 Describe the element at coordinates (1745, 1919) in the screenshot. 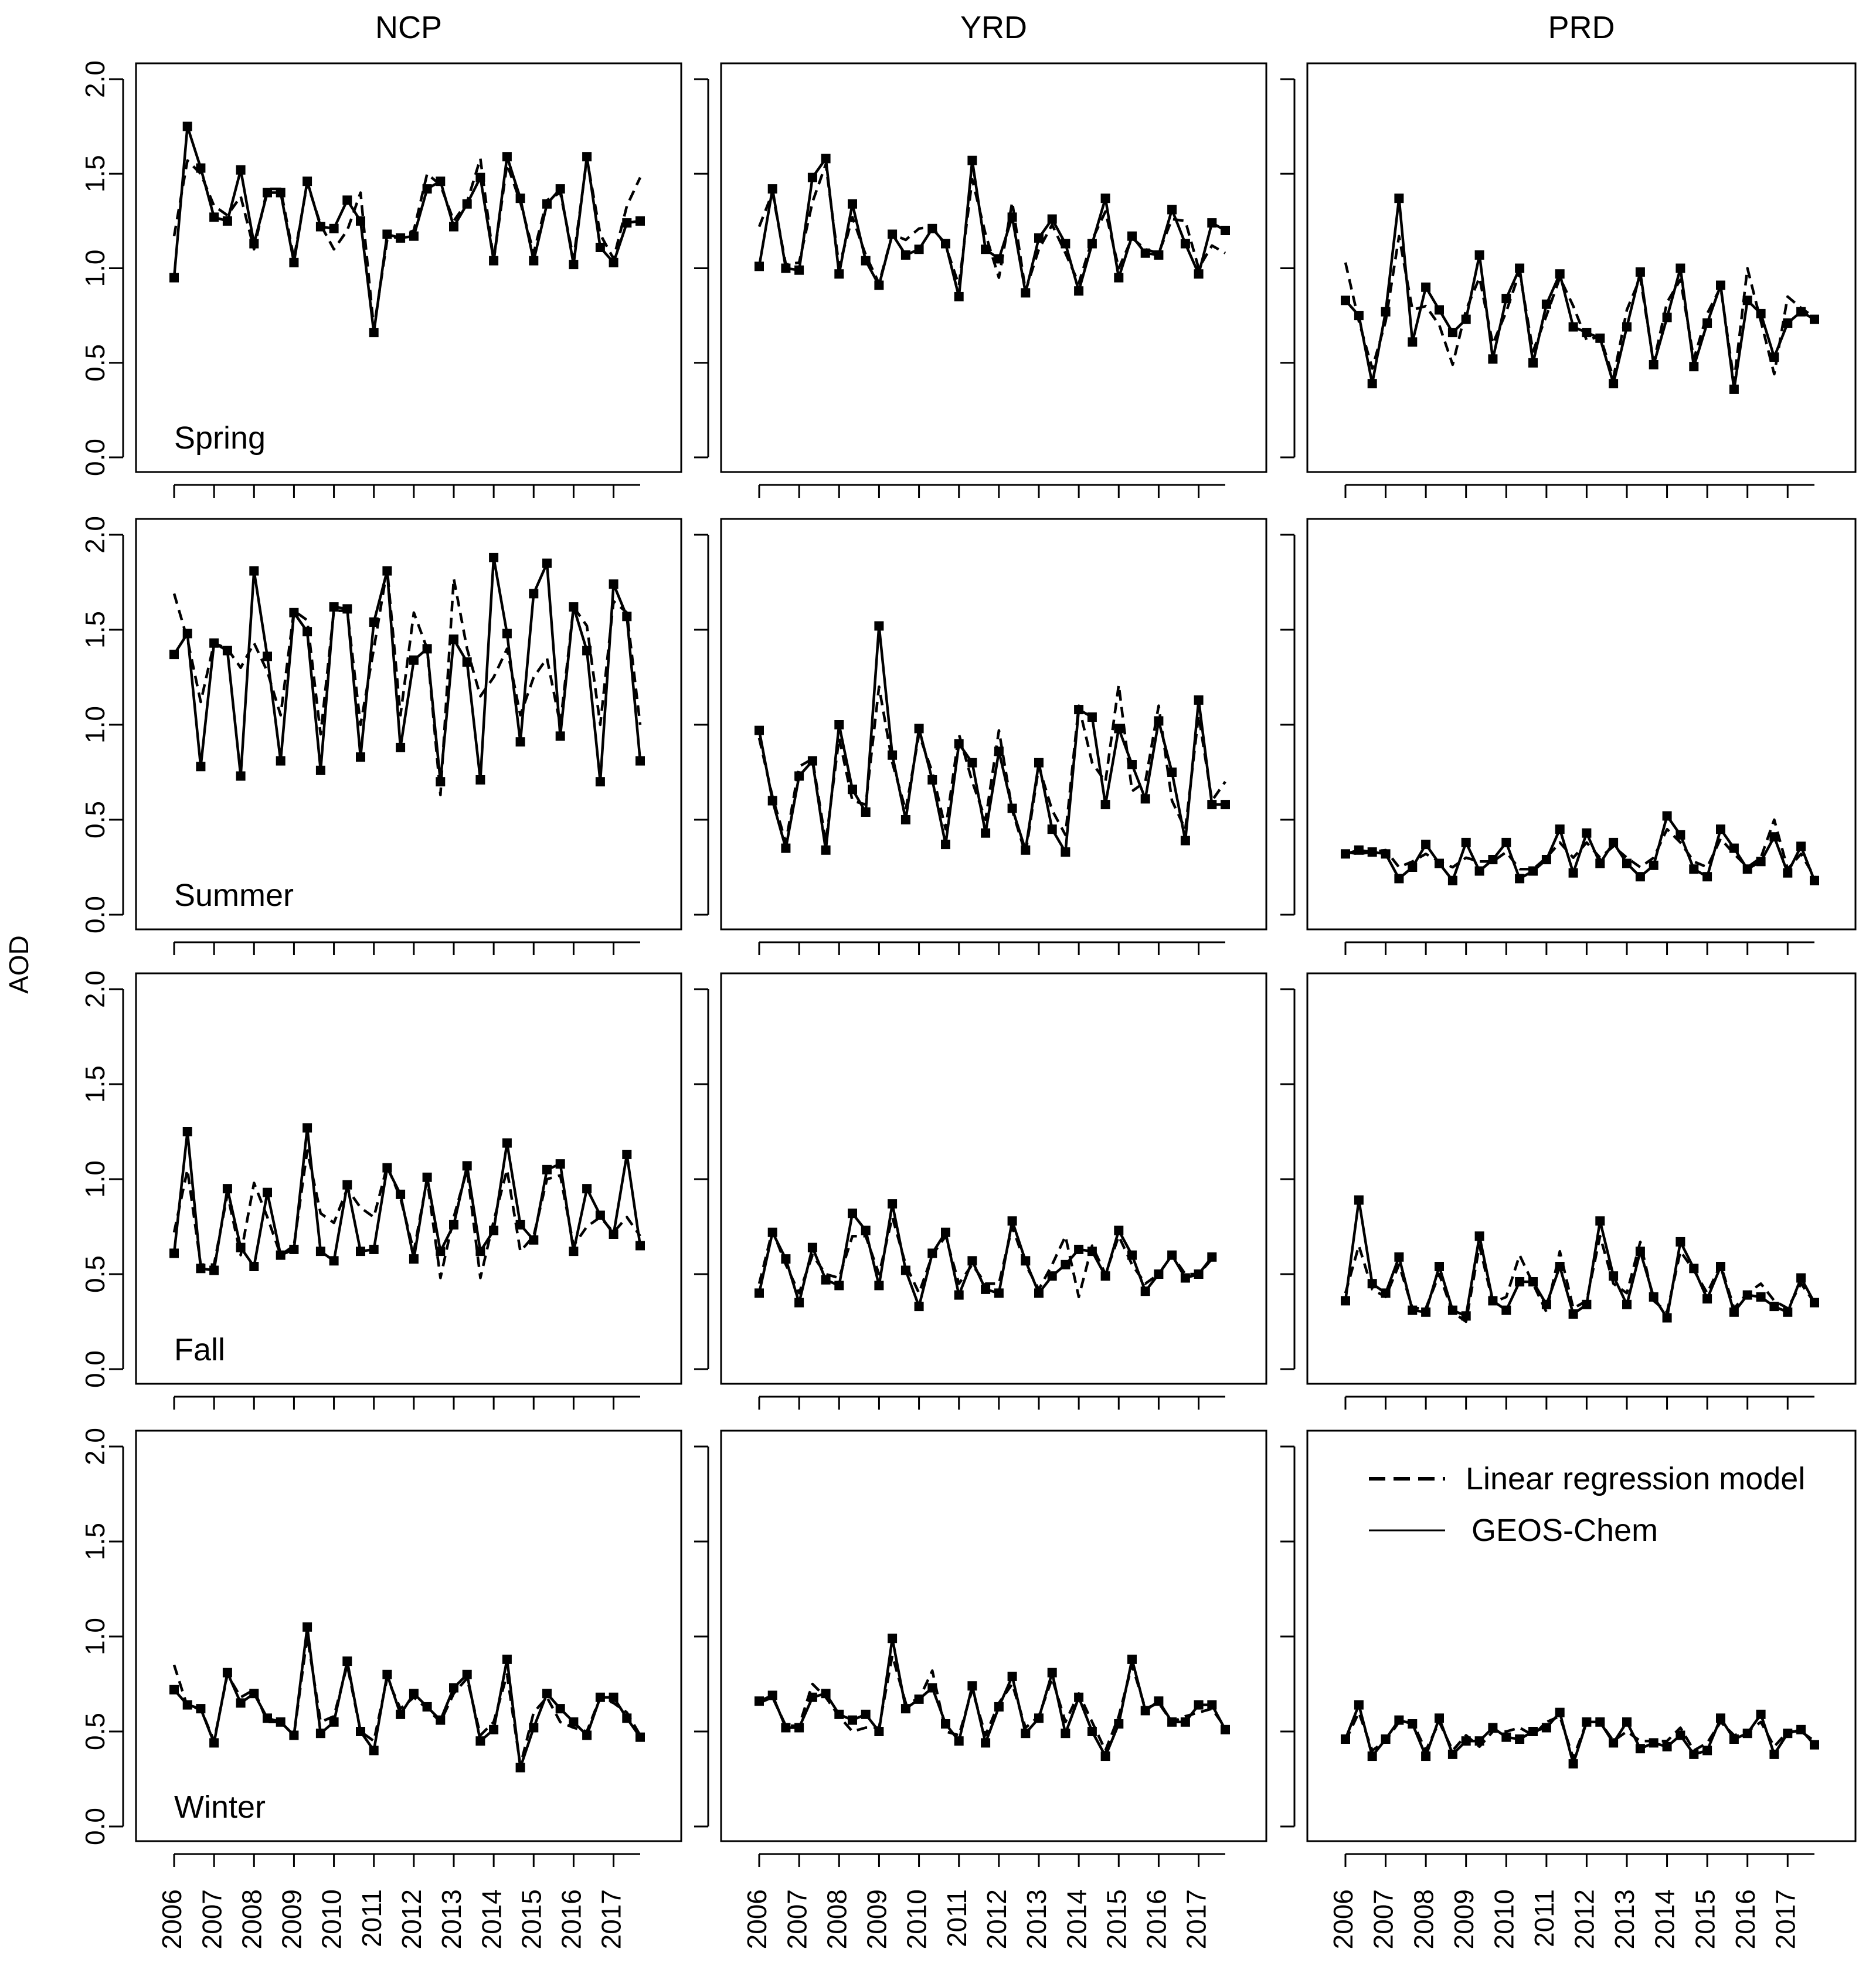

I see `x-tick-label: 2016` at that location.